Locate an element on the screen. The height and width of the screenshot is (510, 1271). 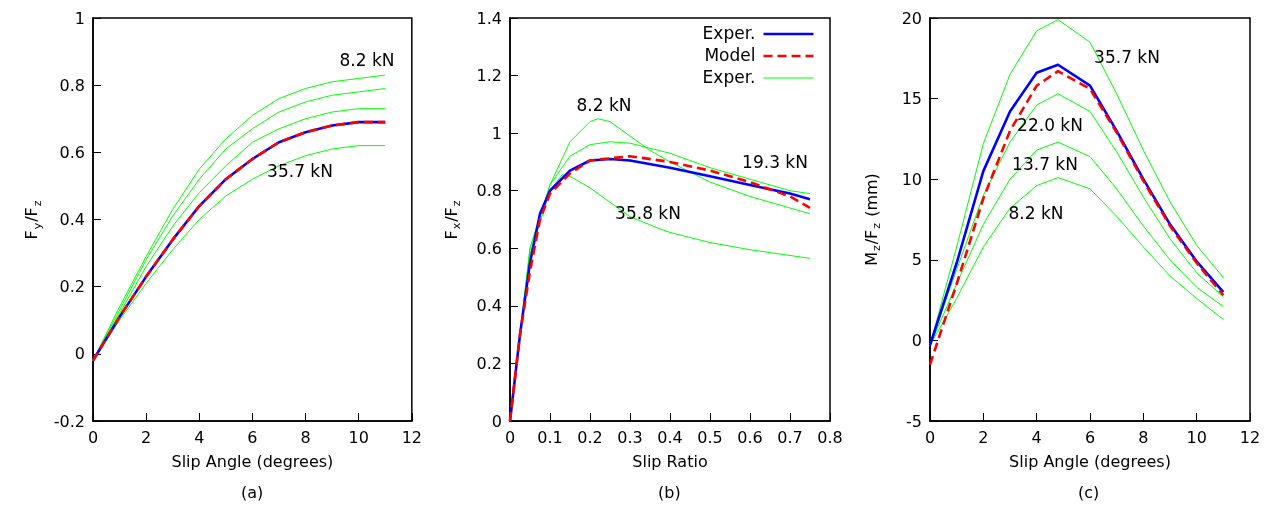
y-tick-label: -0.2 is located at coordinates (69, 421).